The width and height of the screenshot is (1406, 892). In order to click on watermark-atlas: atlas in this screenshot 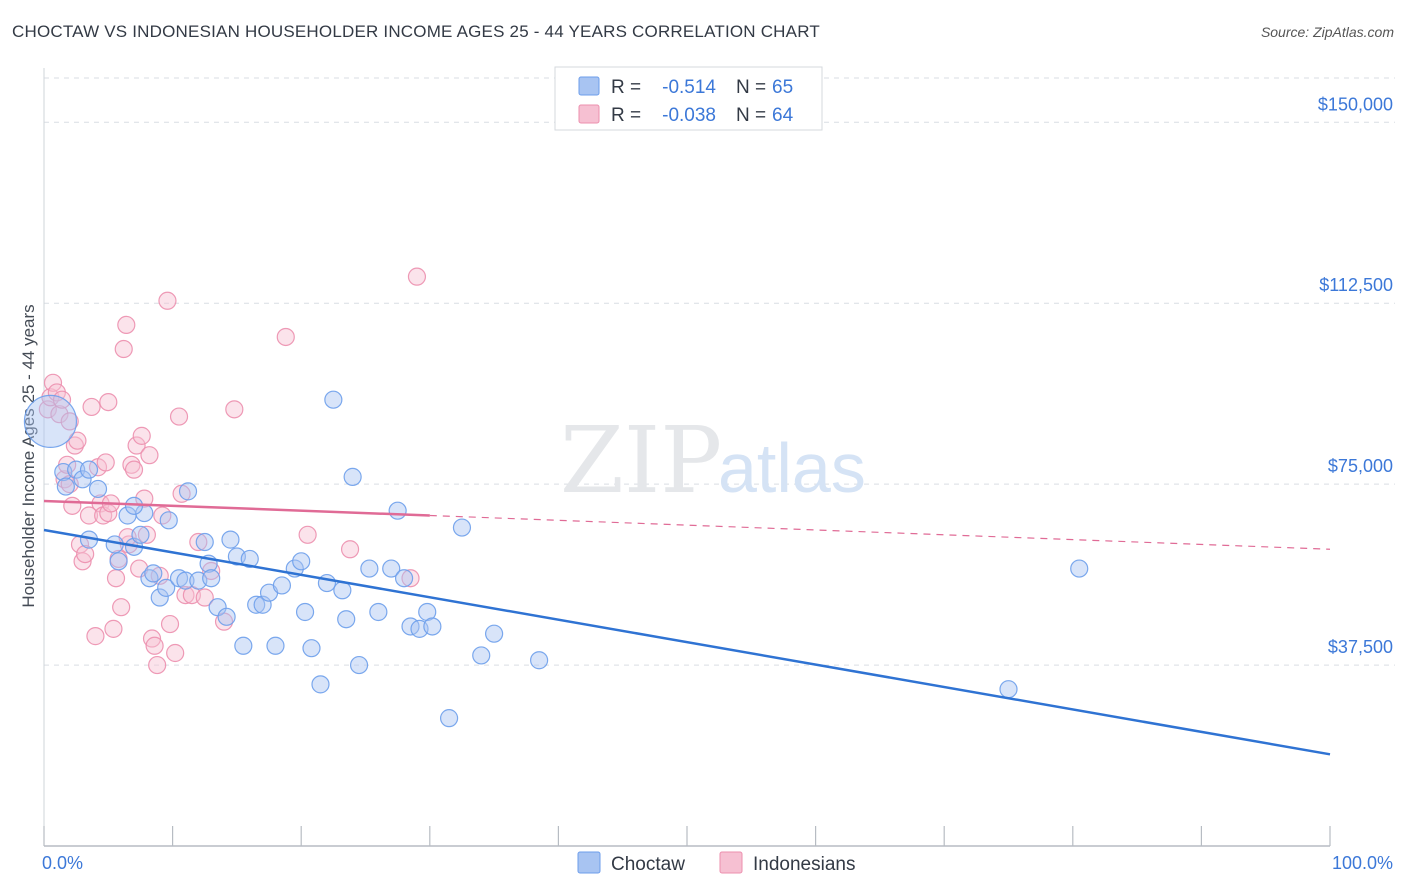, I will do `click(792, 468)`.